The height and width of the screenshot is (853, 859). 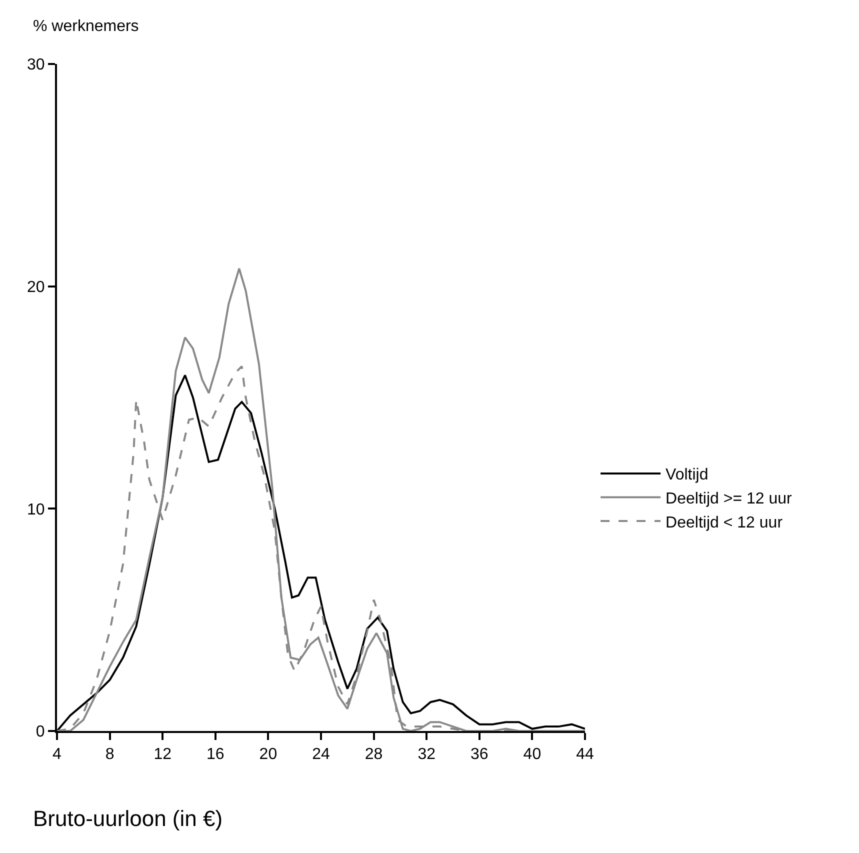 I want to click on x-tick-label: 28, so click(x=373, y=755).